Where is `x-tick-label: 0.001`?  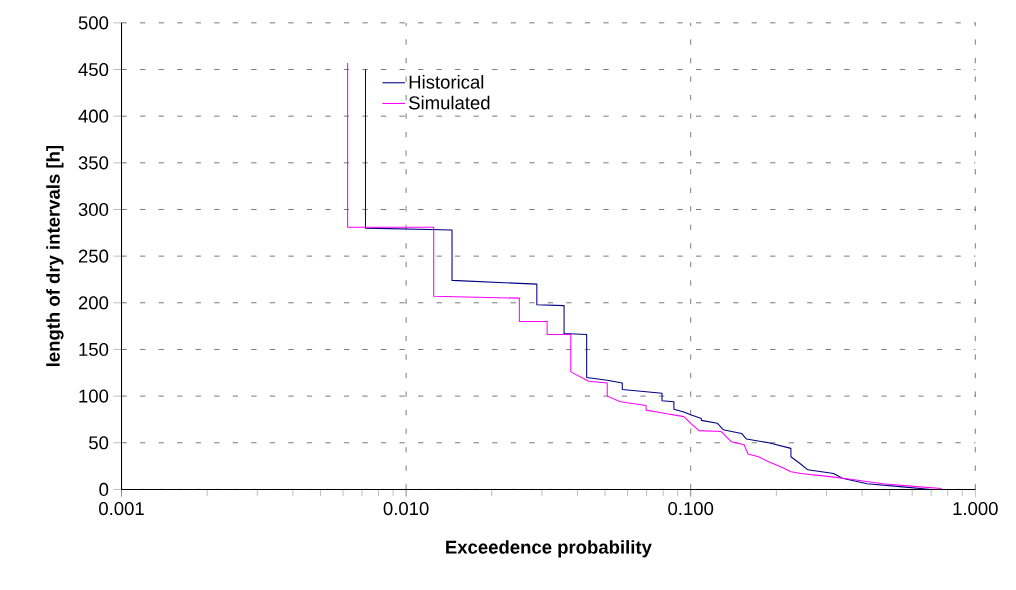 x-tick-label: 0.001 is located at coordinates (121, 509).